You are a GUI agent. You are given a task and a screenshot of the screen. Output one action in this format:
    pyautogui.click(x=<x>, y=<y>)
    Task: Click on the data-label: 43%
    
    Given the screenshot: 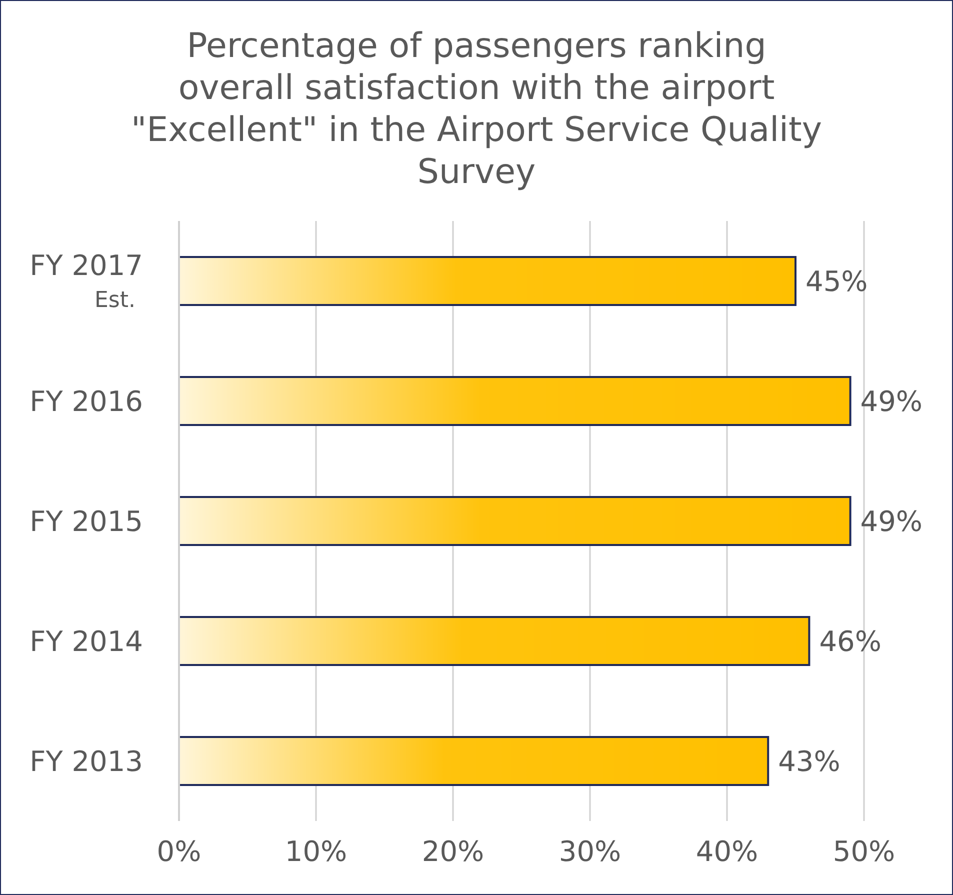 What is the action you would take?
    pyautogui.click(x=809, y=761)
    